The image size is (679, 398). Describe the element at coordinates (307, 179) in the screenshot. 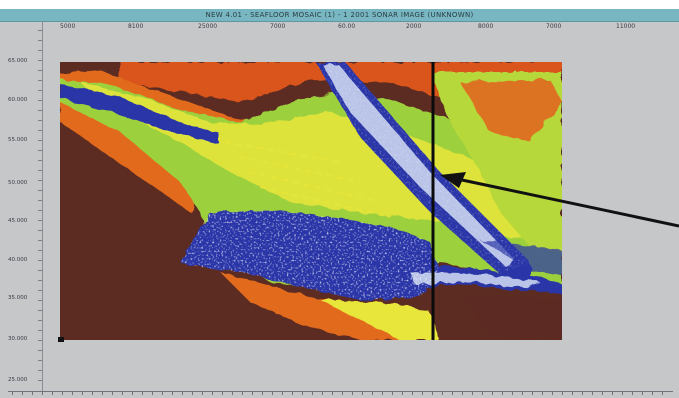

I see `sand-ripples` at that location.